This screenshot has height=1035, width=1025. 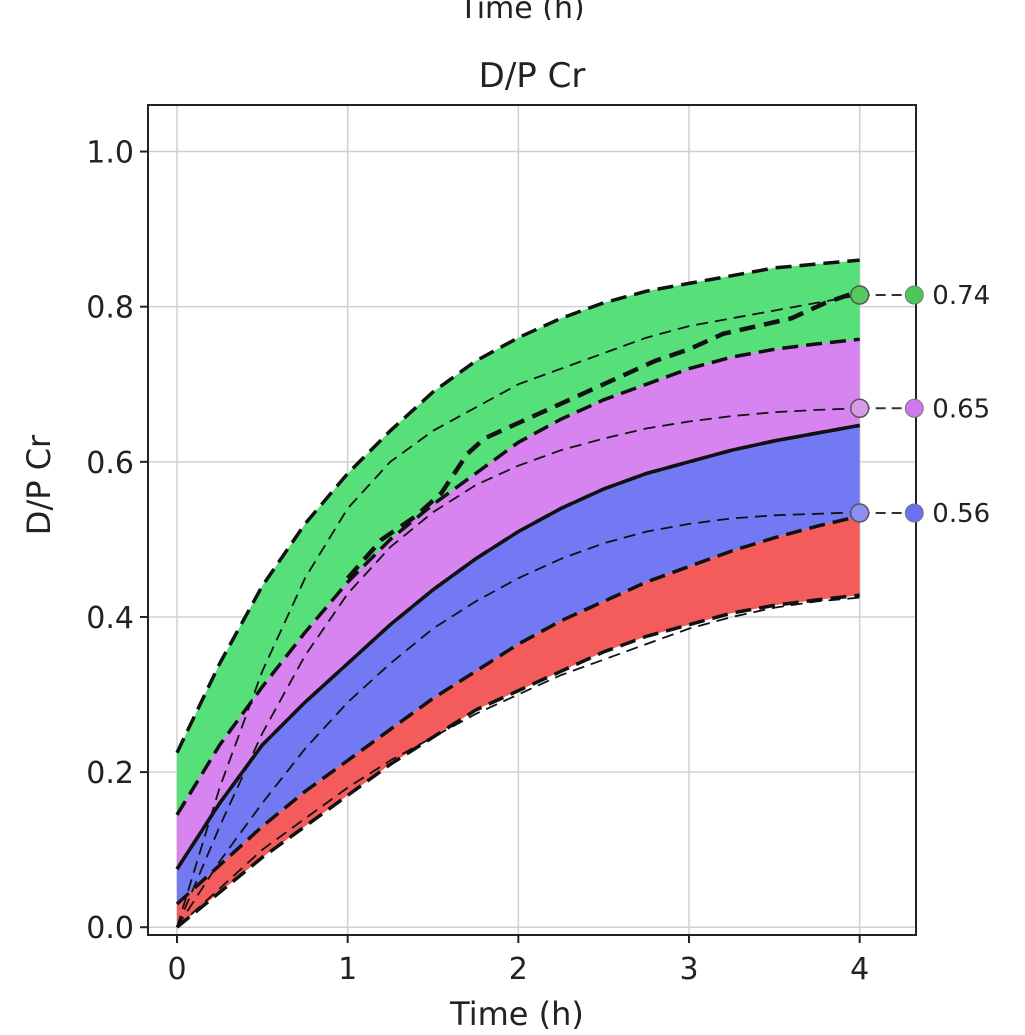 I want to click on y-tick-label: 0.8, so click(x=110, y=308).